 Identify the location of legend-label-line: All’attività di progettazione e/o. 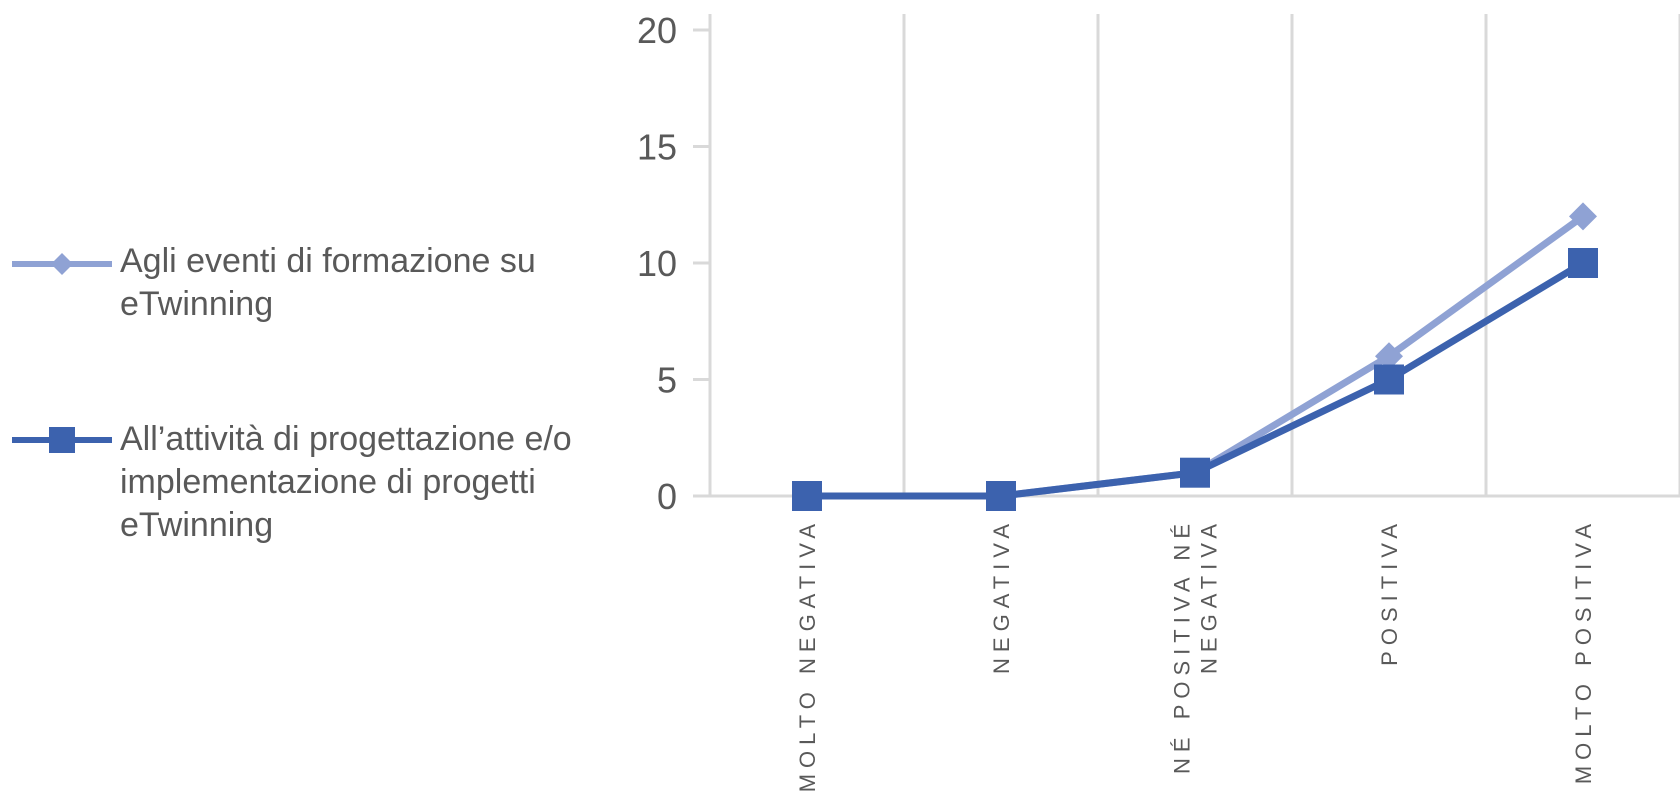
(346, 439).